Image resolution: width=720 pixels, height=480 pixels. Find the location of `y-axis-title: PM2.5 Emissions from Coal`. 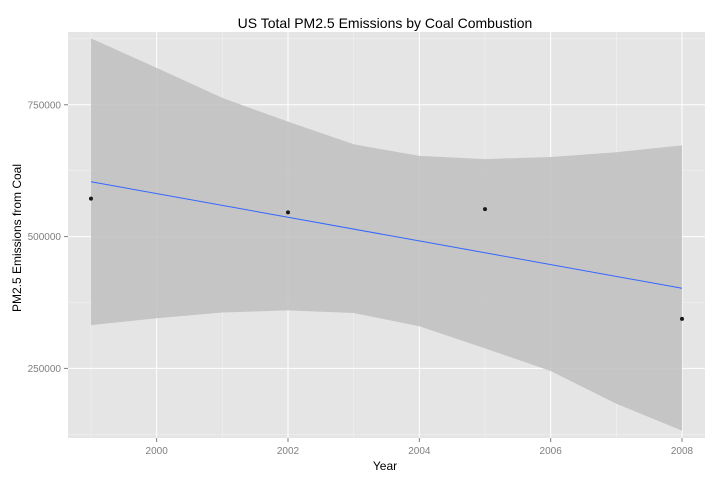

y-axis-title: PM2.5 Emissions from Coal is located at coordinates (17, 238).